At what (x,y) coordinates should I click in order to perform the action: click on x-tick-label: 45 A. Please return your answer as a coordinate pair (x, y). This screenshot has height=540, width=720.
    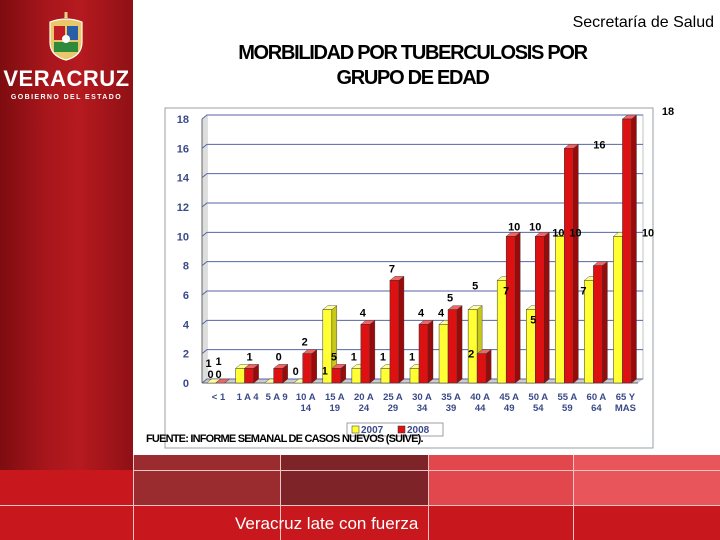
    Looking at the image, I should click on (509, 397).